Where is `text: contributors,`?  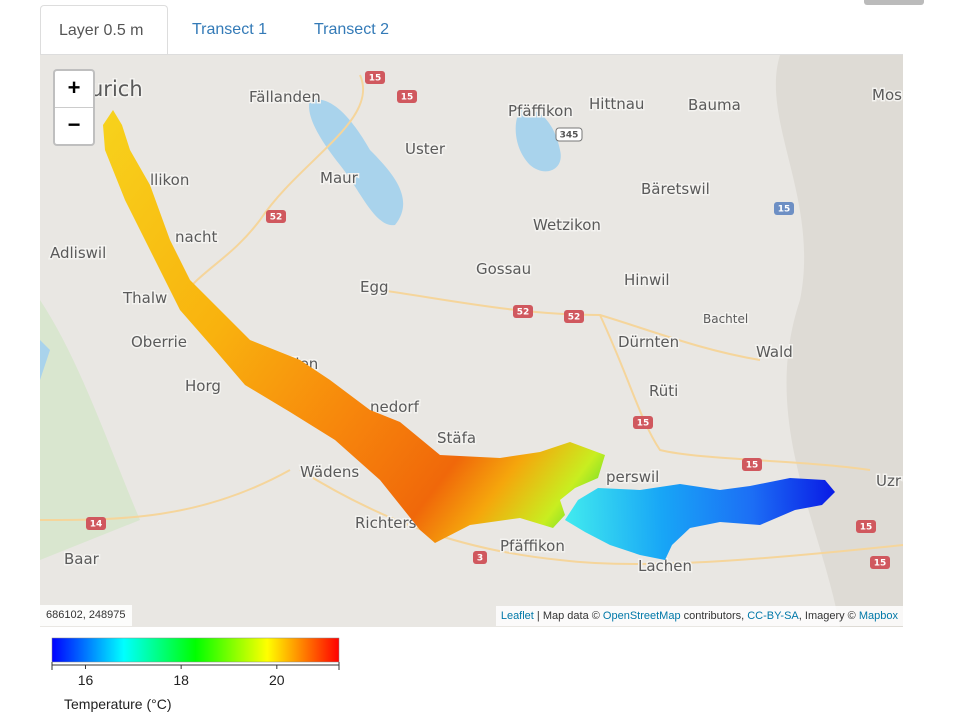 text: contributors, is located at coordinates (714, 616).